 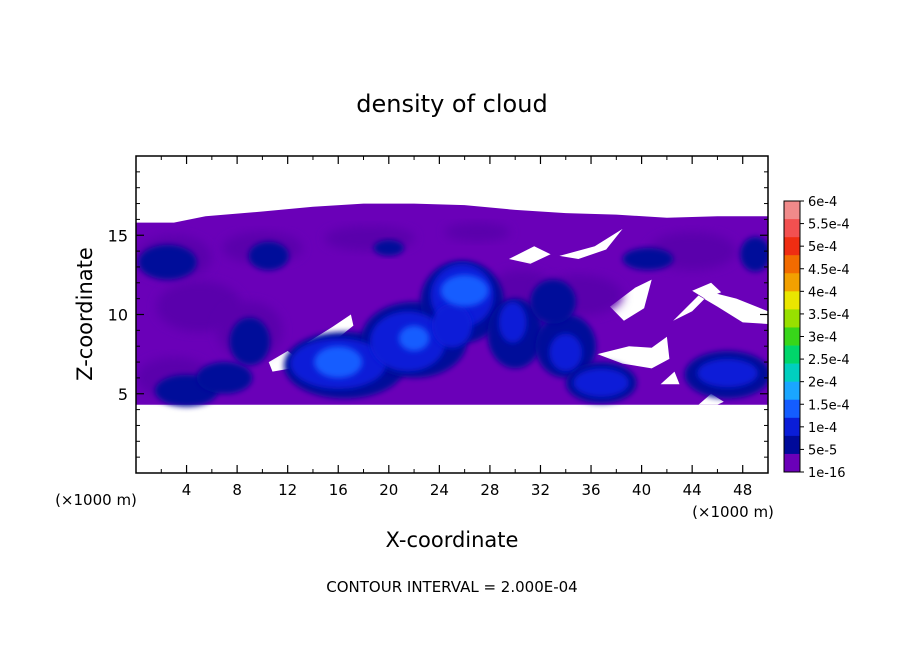 What do you see at coordinates (829, 270) in the screenshot?
I see `colorbar-label: 4.5e-4` at bounding box center [829, 270].